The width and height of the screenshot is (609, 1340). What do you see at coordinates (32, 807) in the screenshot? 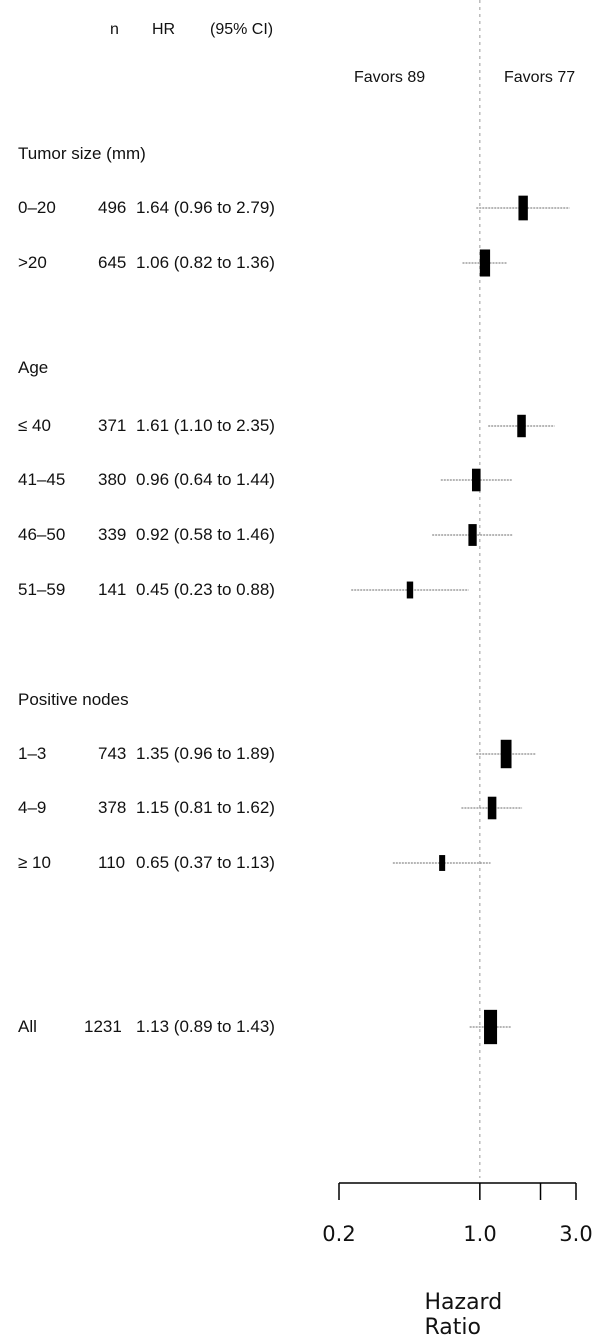
I see `row-label: 4–9` at bounding box center [32, 807].